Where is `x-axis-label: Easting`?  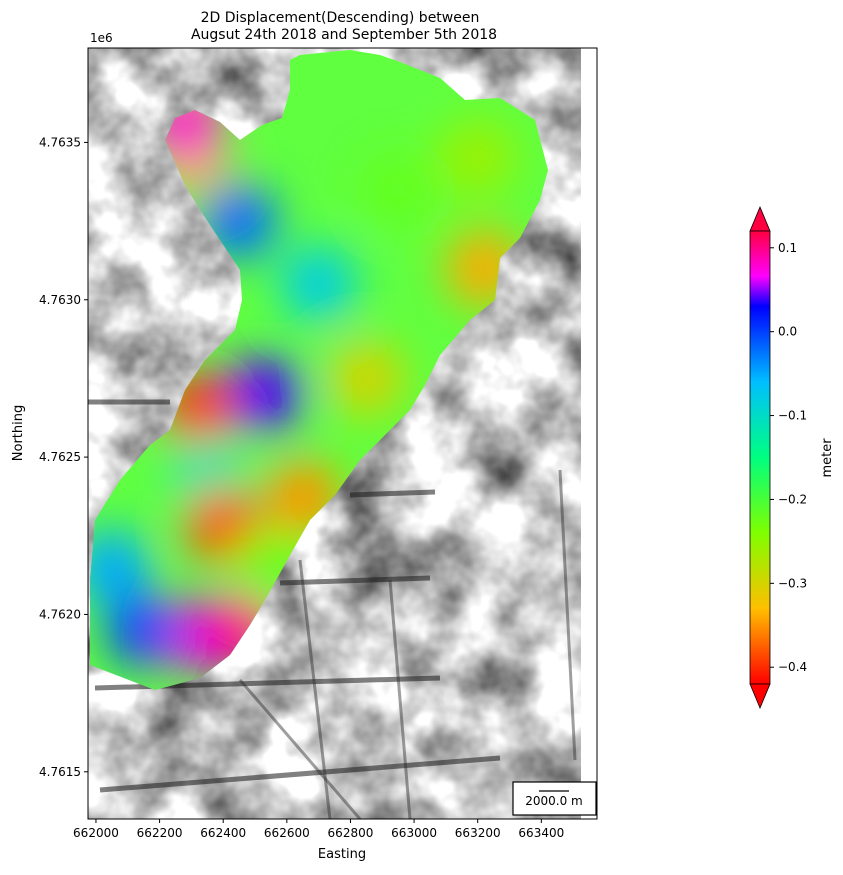
x-axis-label: Easting is located at coordinates (342, 854).